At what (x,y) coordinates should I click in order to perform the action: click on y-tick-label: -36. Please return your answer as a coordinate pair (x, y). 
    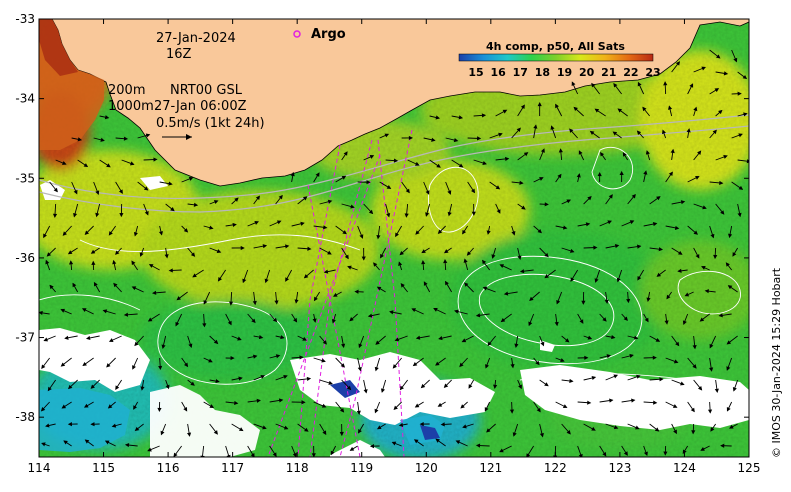
    Looking at the image, I should click on (25, 258).